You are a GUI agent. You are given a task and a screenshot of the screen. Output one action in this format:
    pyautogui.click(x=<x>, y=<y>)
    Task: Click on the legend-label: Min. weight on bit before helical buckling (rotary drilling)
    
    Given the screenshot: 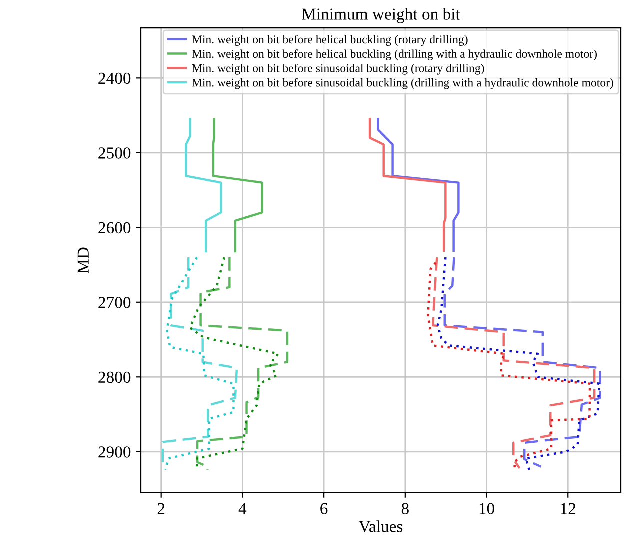 What is the action you would take?
    pyautogui.click(x=330, y=40)
    